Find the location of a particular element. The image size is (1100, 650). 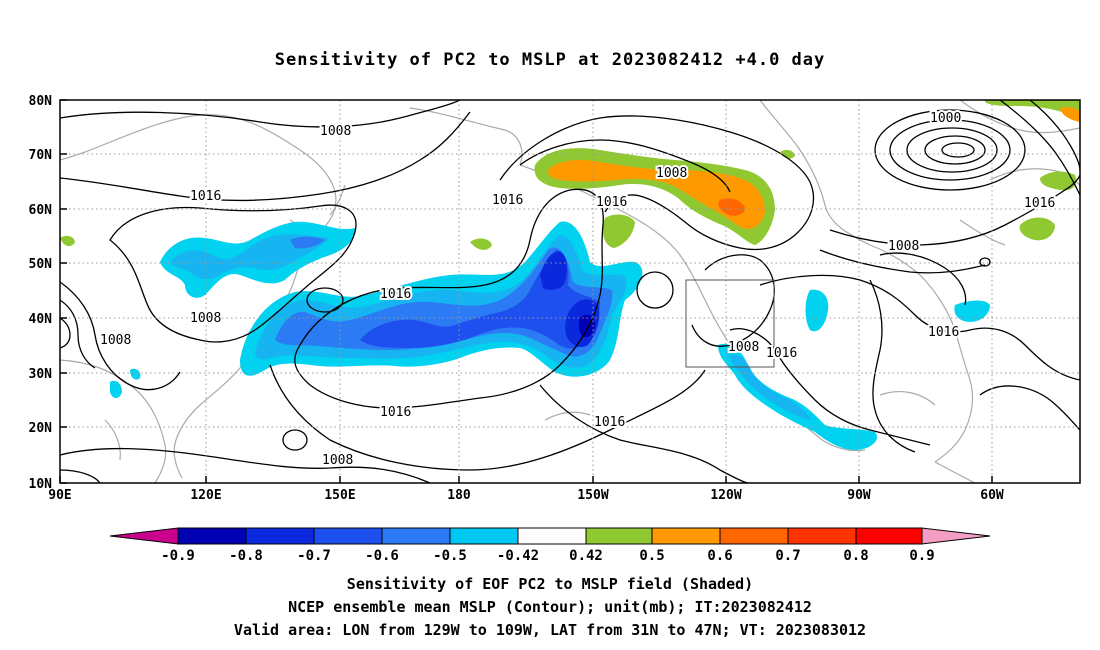

valid-area-box is located at coordinates (730, 323).